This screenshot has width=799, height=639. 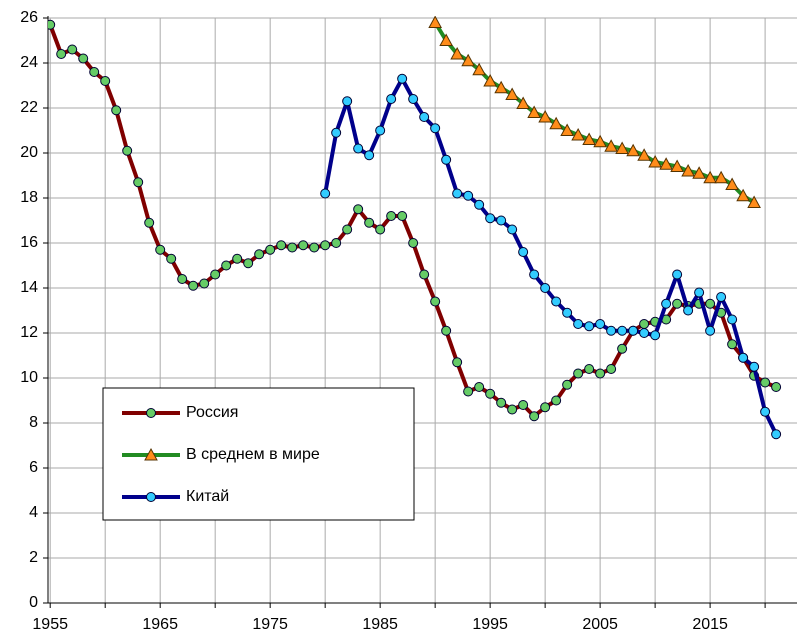 I want to click on legend-label: Китай, so click(x=207, y=496).